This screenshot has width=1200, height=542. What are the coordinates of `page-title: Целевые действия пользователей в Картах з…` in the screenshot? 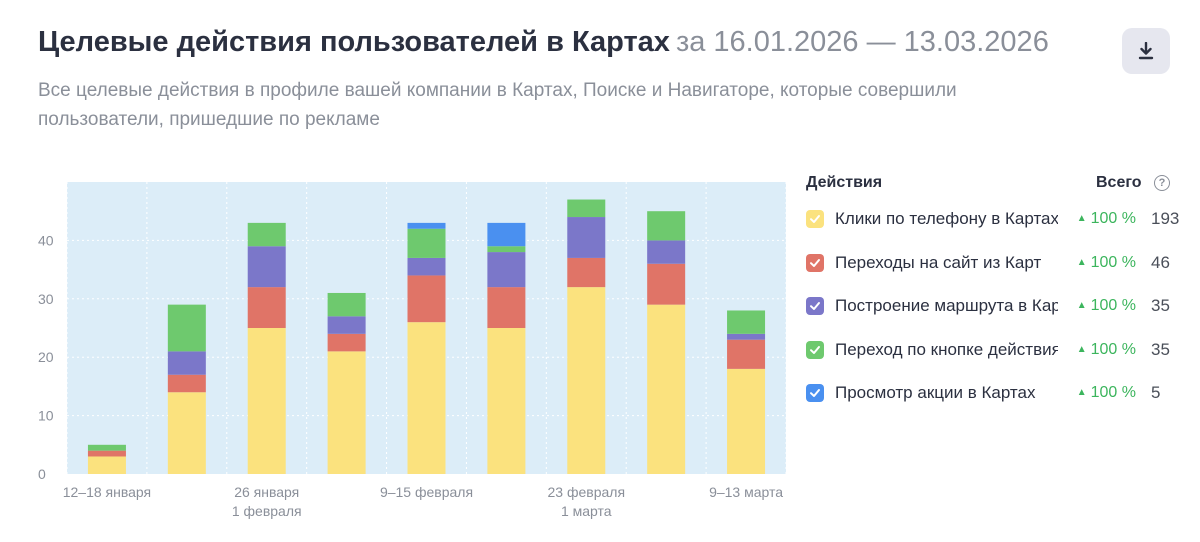 It's located at (543, 42).